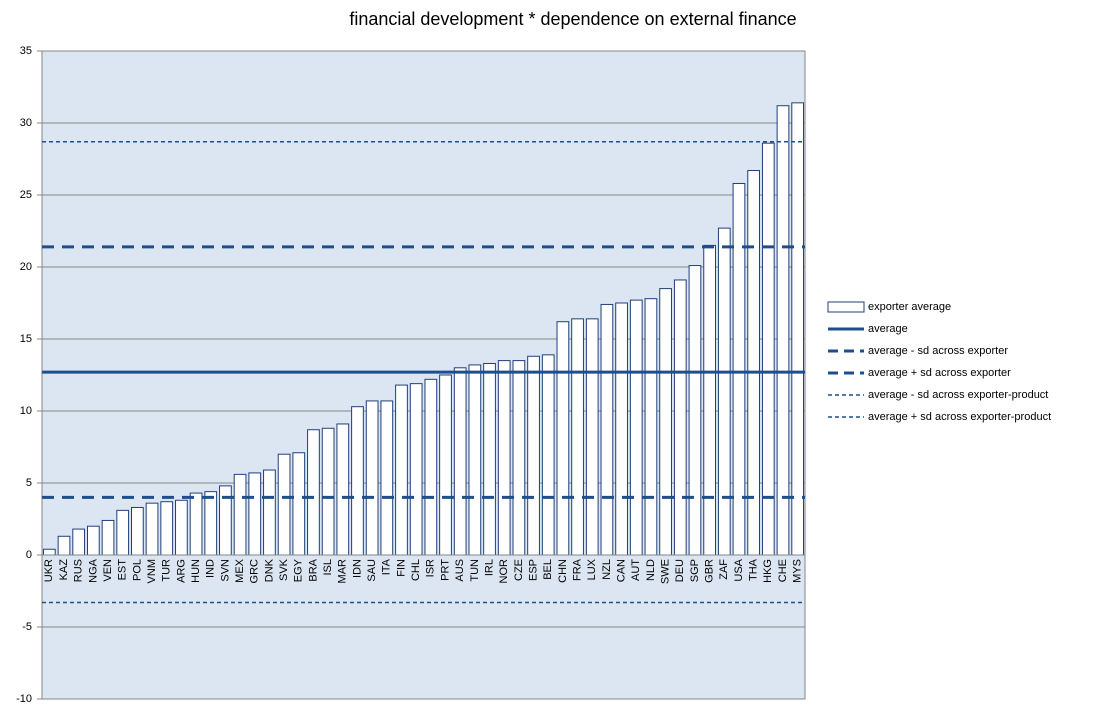 The height and width of the screenshot is (706, 1110). I want to click on x-tick-label: NGA, so click(93, 570).